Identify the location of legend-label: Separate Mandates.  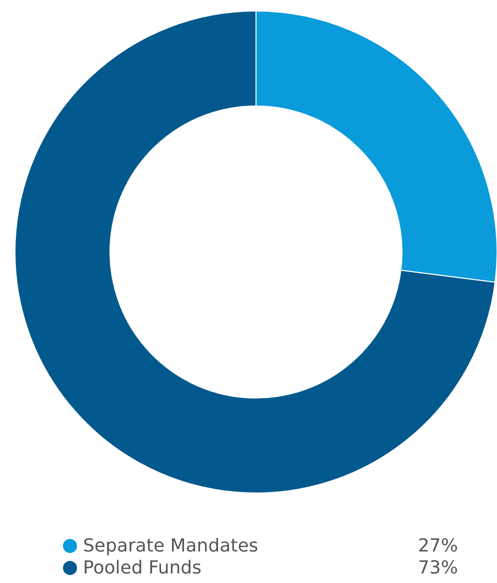
(170, 546).